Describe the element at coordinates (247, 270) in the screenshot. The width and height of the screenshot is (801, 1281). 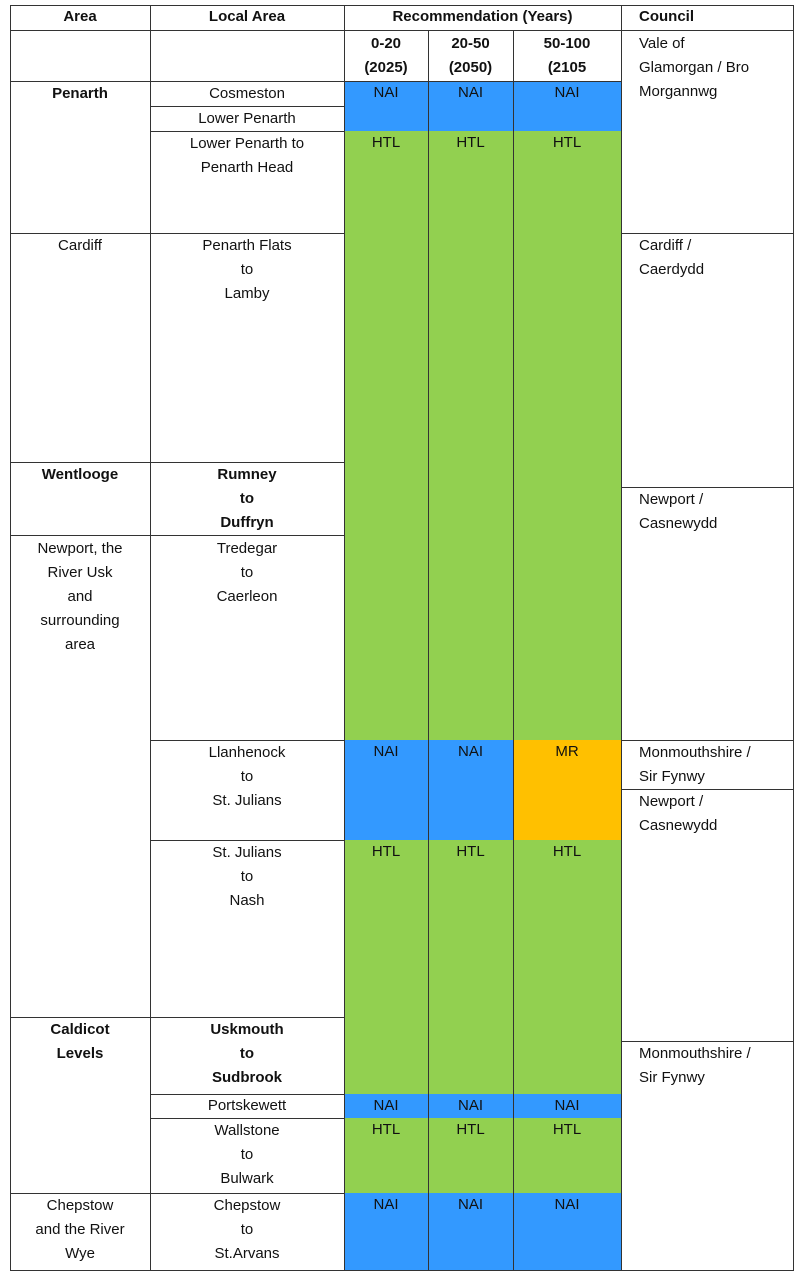
I see `local-penarth-flats: Penarth Flats to Lamby` at that location.